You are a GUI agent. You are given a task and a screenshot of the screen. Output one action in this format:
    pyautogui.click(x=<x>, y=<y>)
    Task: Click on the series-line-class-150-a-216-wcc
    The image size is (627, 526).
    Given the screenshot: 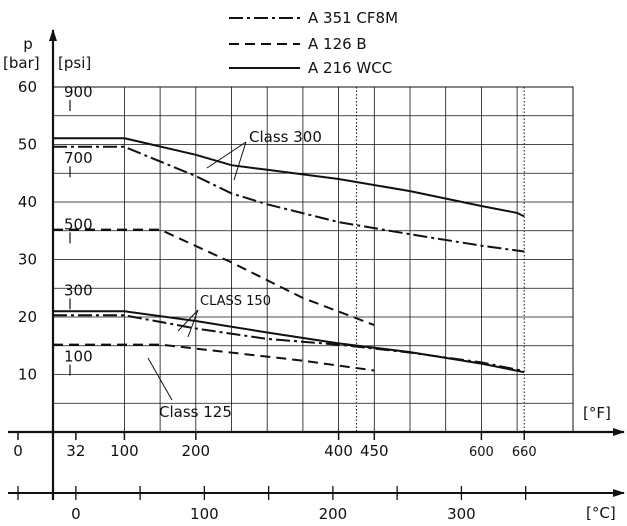 What is the action you would take?
    pyautogui.click(x=289, y=342)
    